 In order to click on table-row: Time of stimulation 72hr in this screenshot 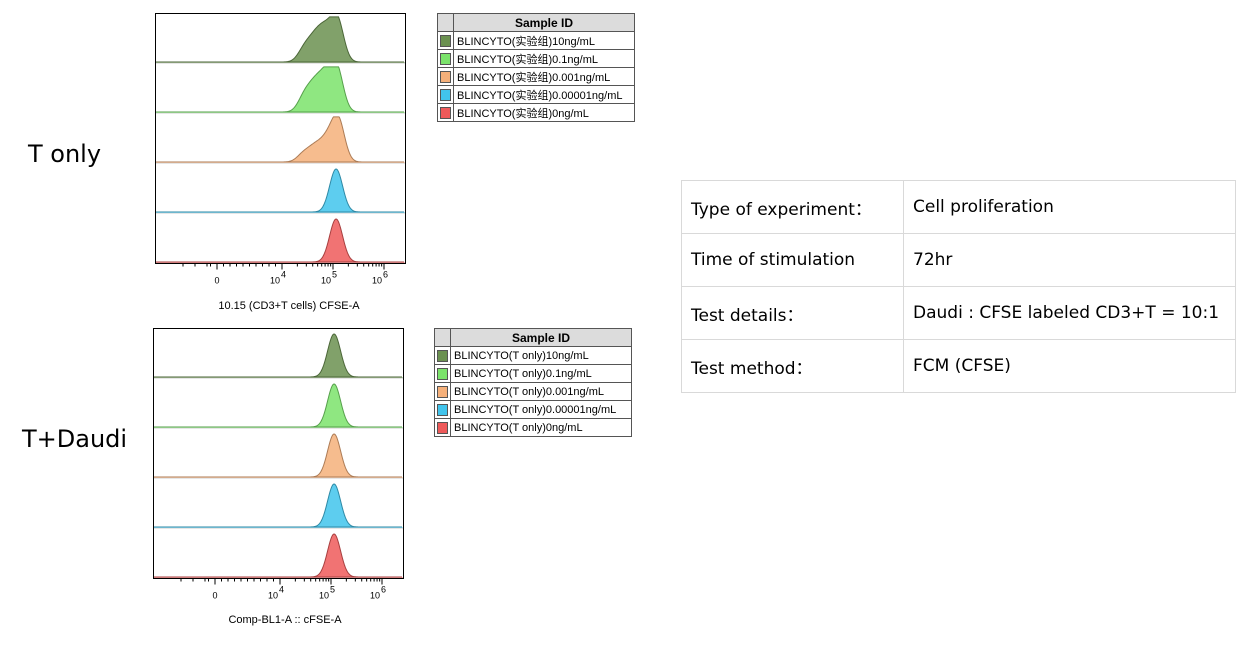, I will do `click(958, 260)`.